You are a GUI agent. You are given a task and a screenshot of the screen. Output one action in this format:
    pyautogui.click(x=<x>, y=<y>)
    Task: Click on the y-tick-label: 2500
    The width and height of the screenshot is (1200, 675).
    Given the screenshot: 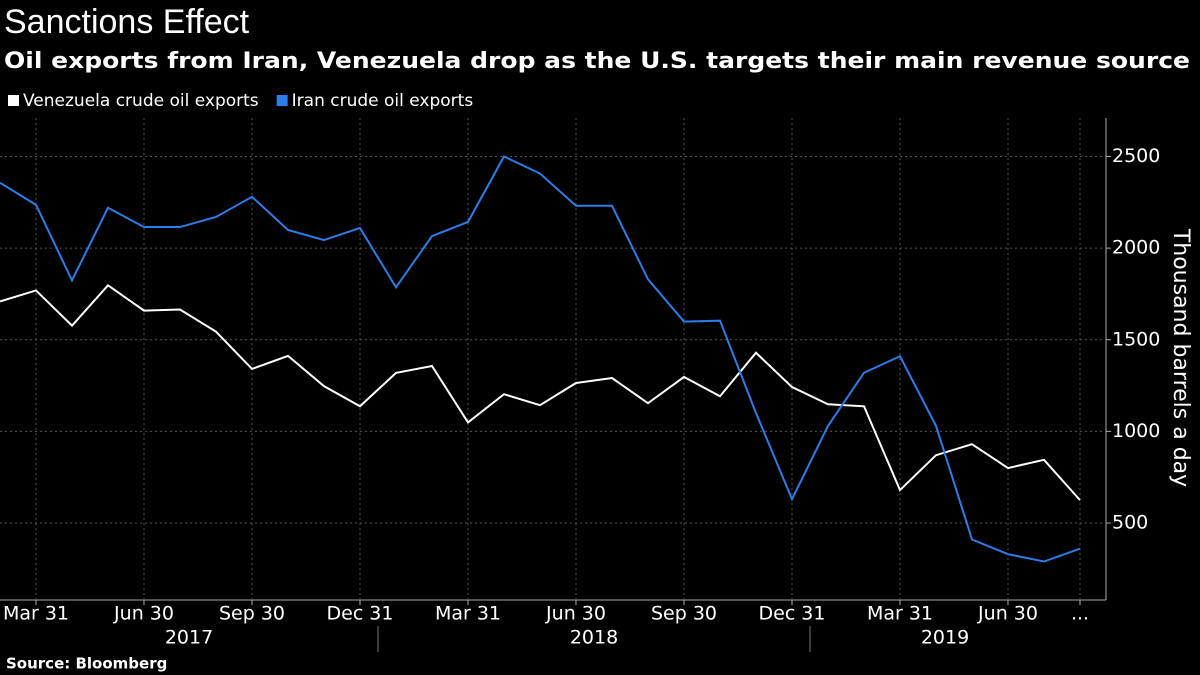 What is the action you would take?
    pyautogui.click(x=1136, y=156)
    